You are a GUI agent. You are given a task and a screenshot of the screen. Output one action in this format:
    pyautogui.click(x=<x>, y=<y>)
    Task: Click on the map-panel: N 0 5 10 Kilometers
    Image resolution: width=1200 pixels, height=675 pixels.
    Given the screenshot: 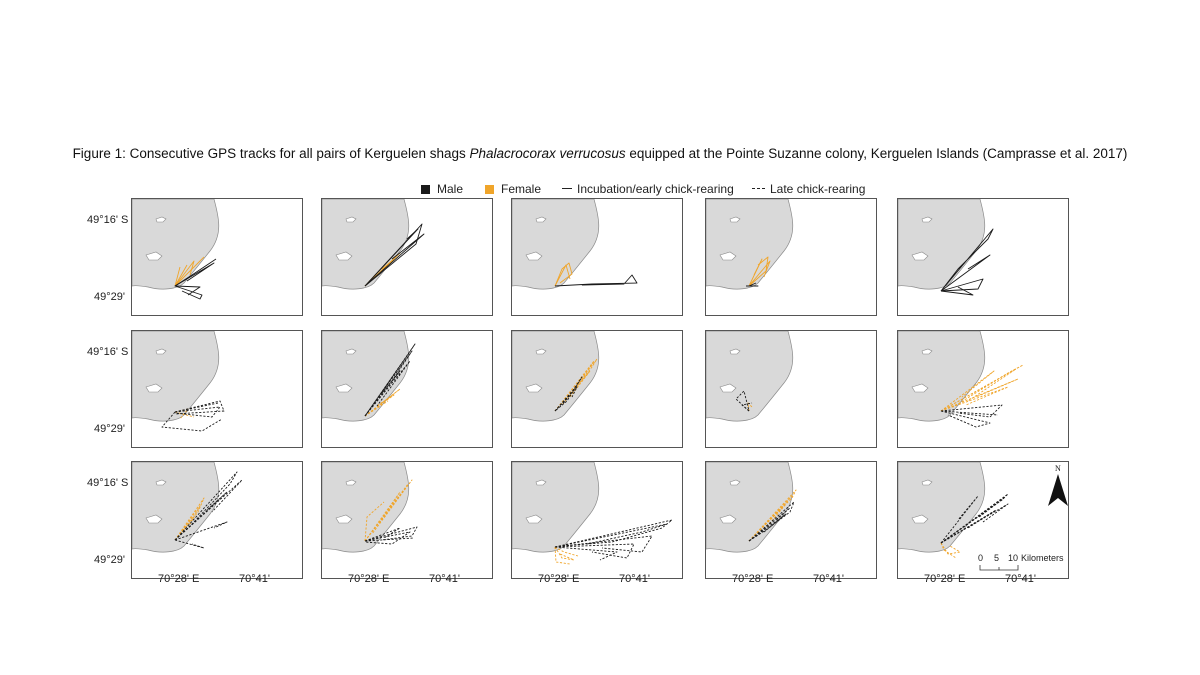 What is the action you would take?
    pyautogui.click(x=983, y=520)
    